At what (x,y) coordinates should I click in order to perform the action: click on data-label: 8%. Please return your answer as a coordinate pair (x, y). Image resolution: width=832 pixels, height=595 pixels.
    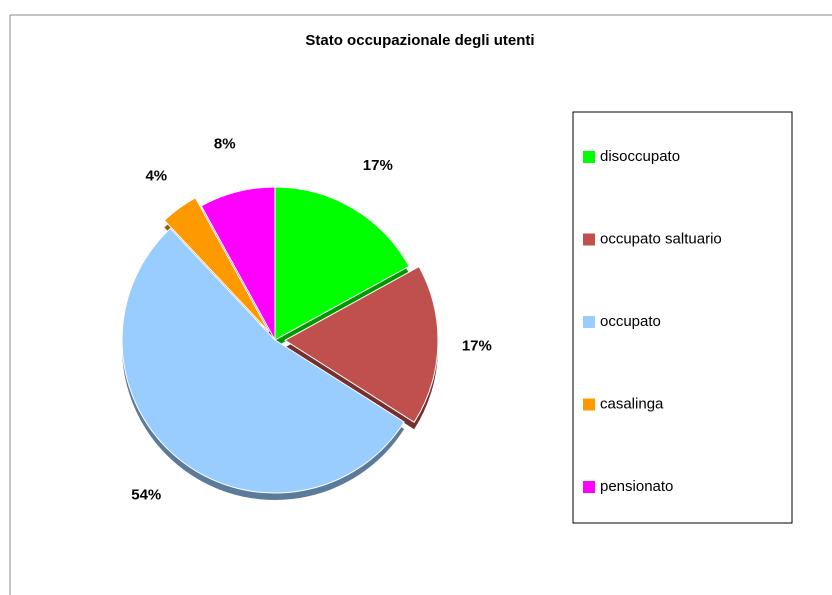
    Looking at the image, I should click on (225, 143).